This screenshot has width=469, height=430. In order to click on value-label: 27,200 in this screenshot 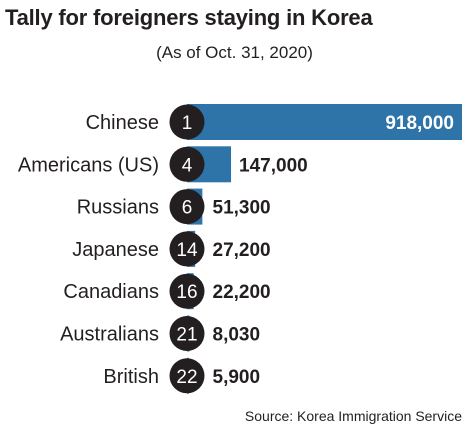, I will do `click(242, 250)`.